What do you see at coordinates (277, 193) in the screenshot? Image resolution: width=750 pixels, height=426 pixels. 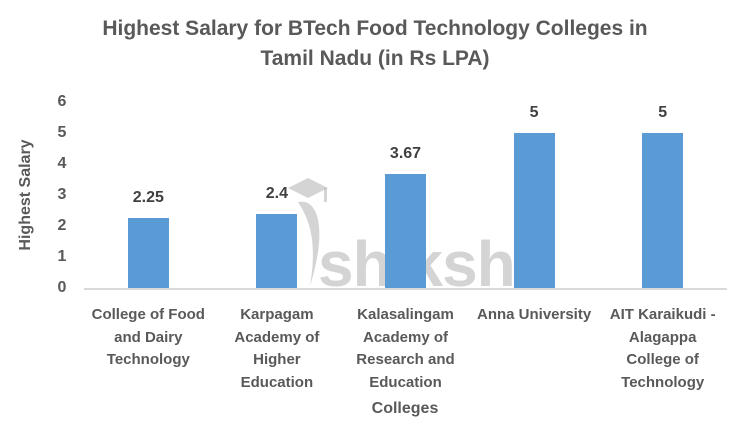 I see `bar-value-label: 2.4` at bounding box center [277, 193].